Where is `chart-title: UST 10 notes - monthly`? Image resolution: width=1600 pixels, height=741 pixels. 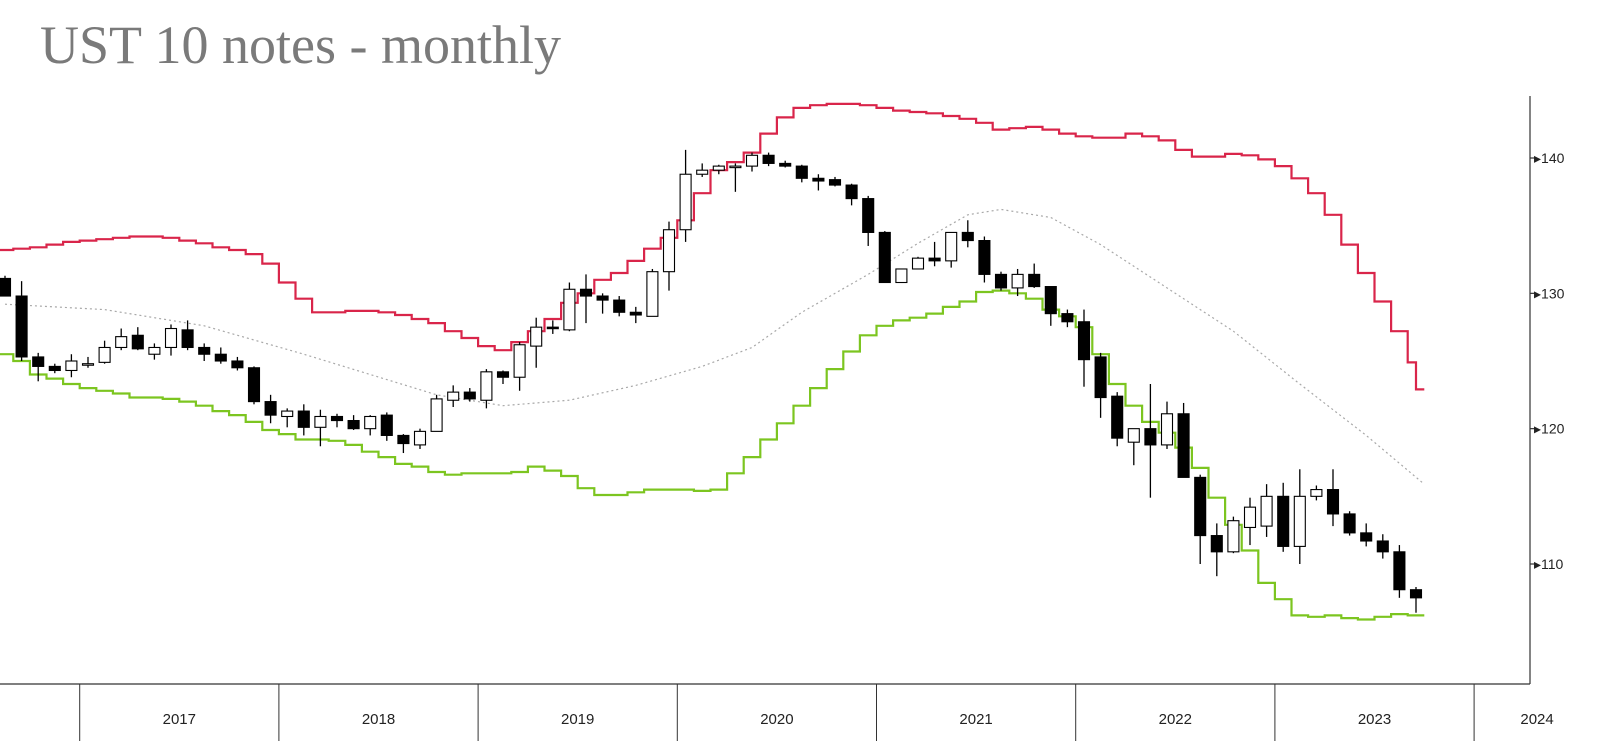 chart-title: UST 10 notes - monthly is located at coordinates (301, 45).